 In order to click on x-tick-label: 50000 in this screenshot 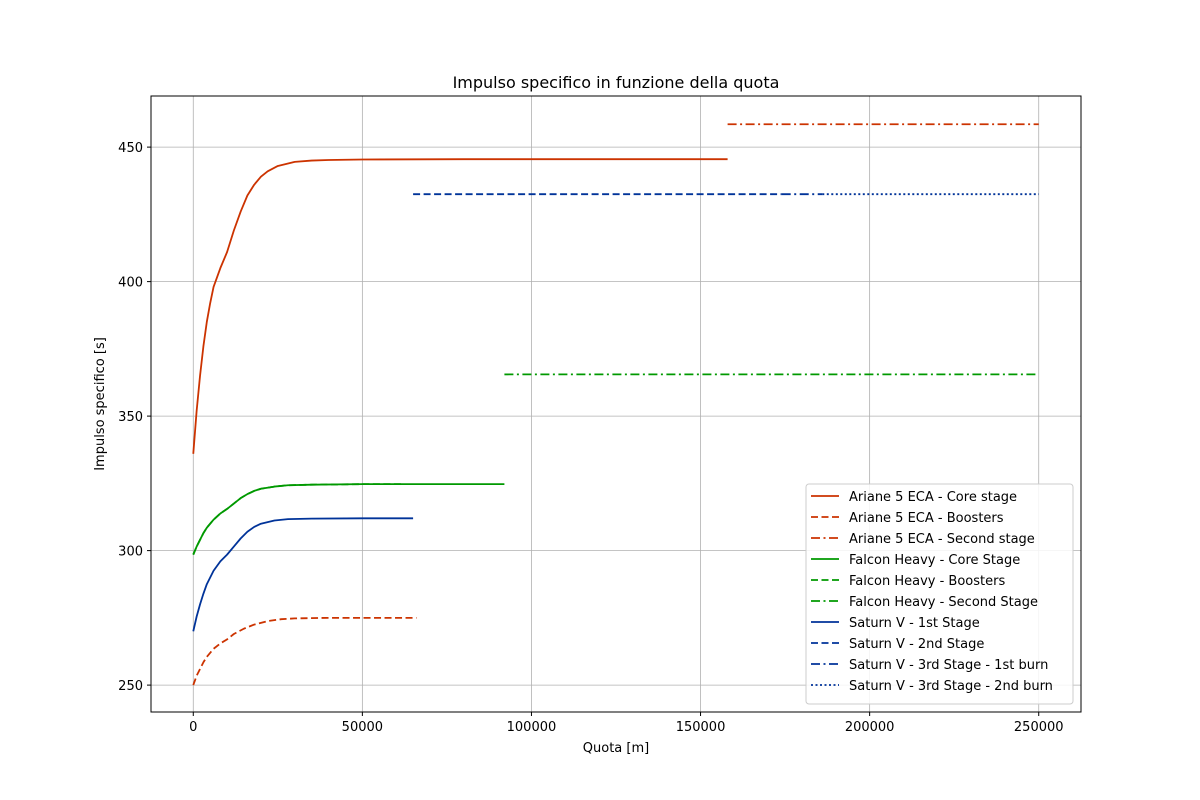, I will do `click(362, 727)`.